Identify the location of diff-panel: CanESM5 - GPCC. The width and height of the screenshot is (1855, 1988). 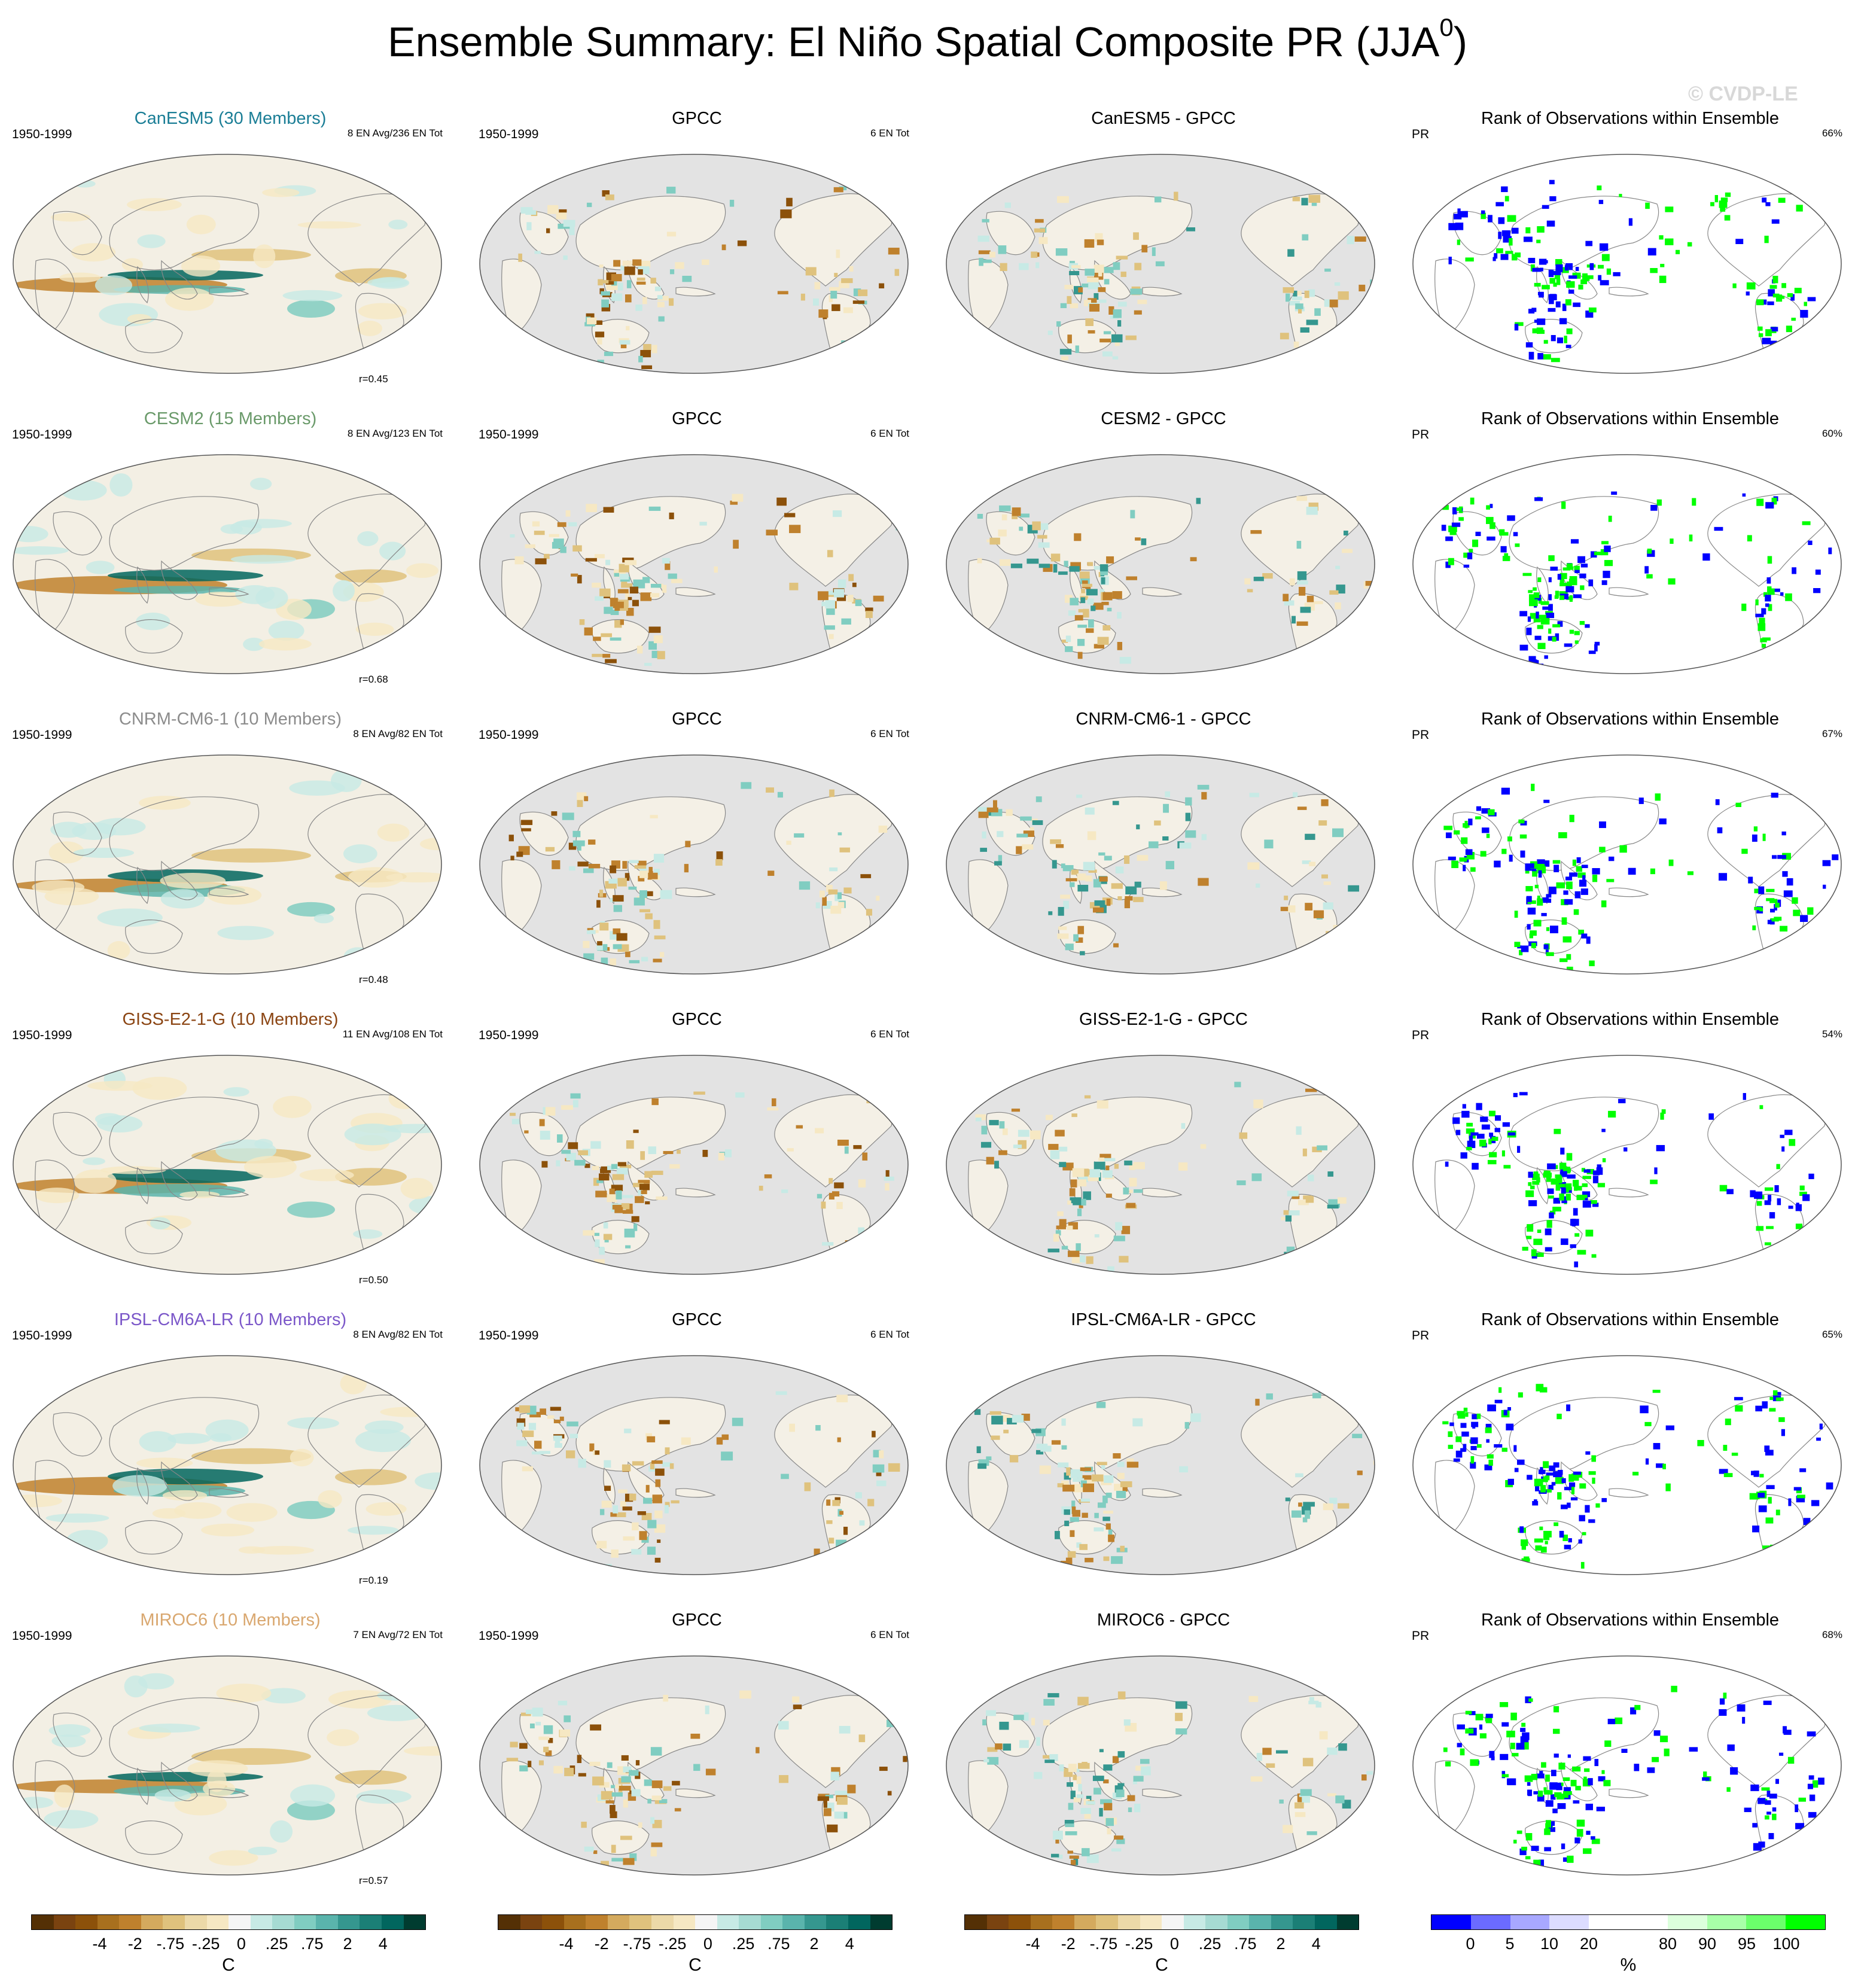
(1163, 236).